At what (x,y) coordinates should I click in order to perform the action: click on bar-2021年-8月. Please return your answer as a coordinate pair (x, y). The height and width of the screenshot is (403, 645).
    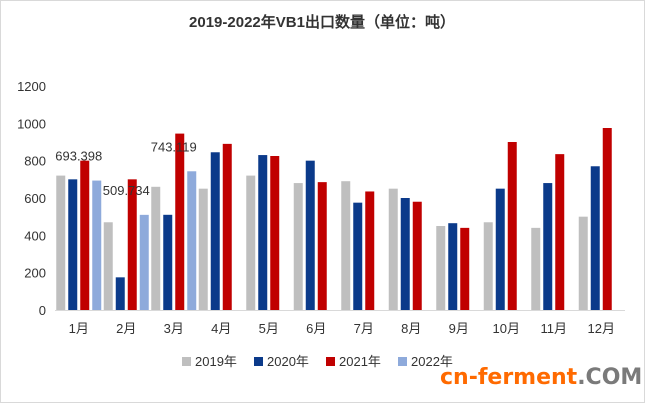
    Looking at the image, I should click on (417, 255).